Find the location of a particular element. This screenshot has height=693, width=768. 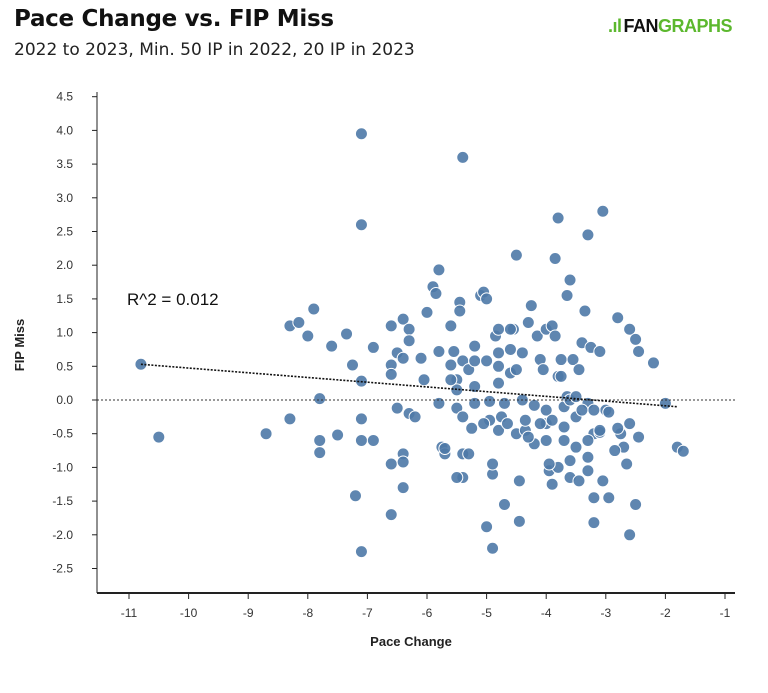

x-tick-label: -2 is located at coordinates (665, 613).